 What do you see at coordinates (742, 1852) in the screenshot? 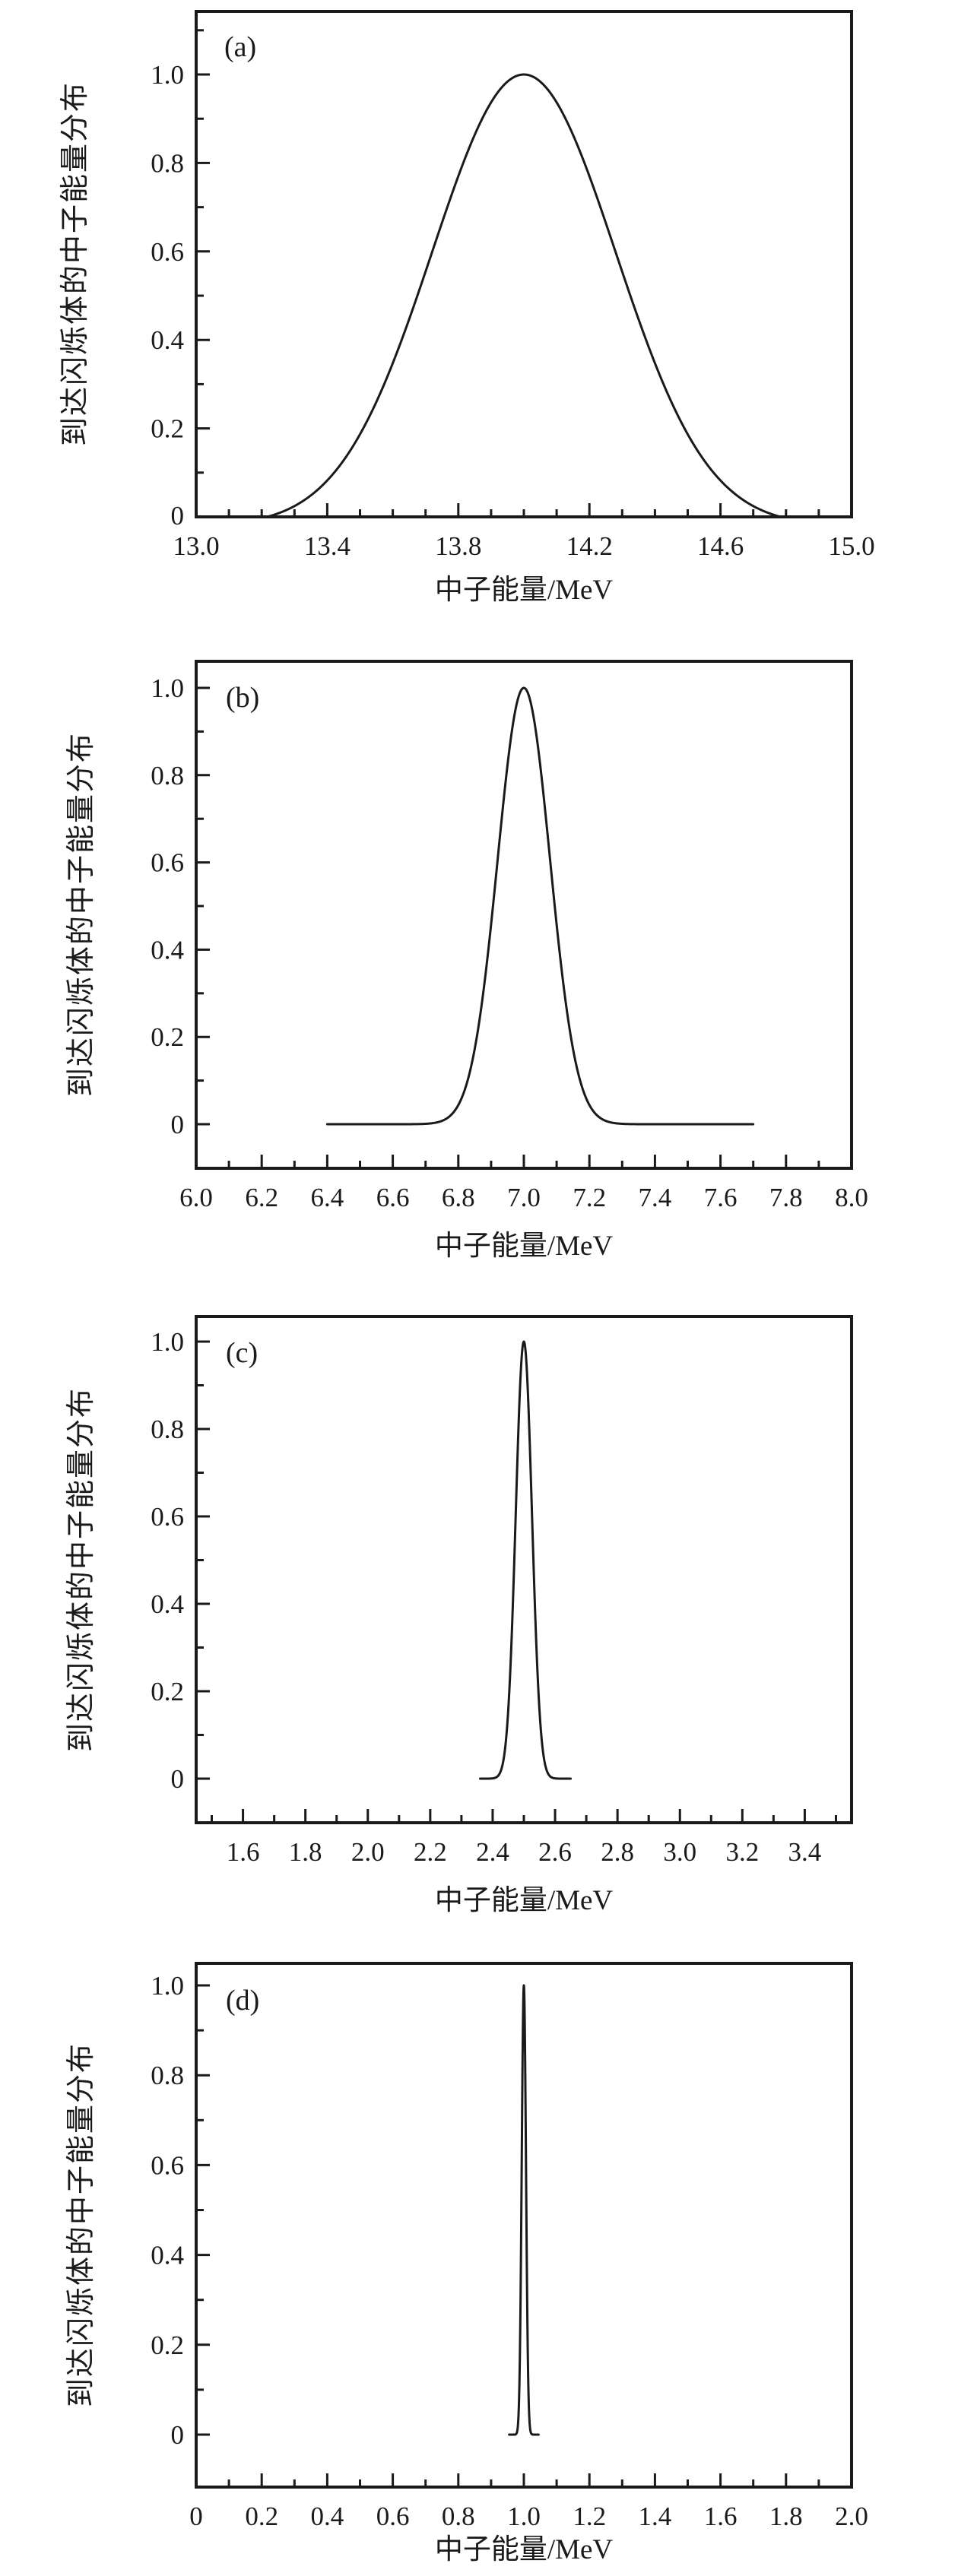
I see `x-tick-label: 3.2` at bounding box center [742, 1852].